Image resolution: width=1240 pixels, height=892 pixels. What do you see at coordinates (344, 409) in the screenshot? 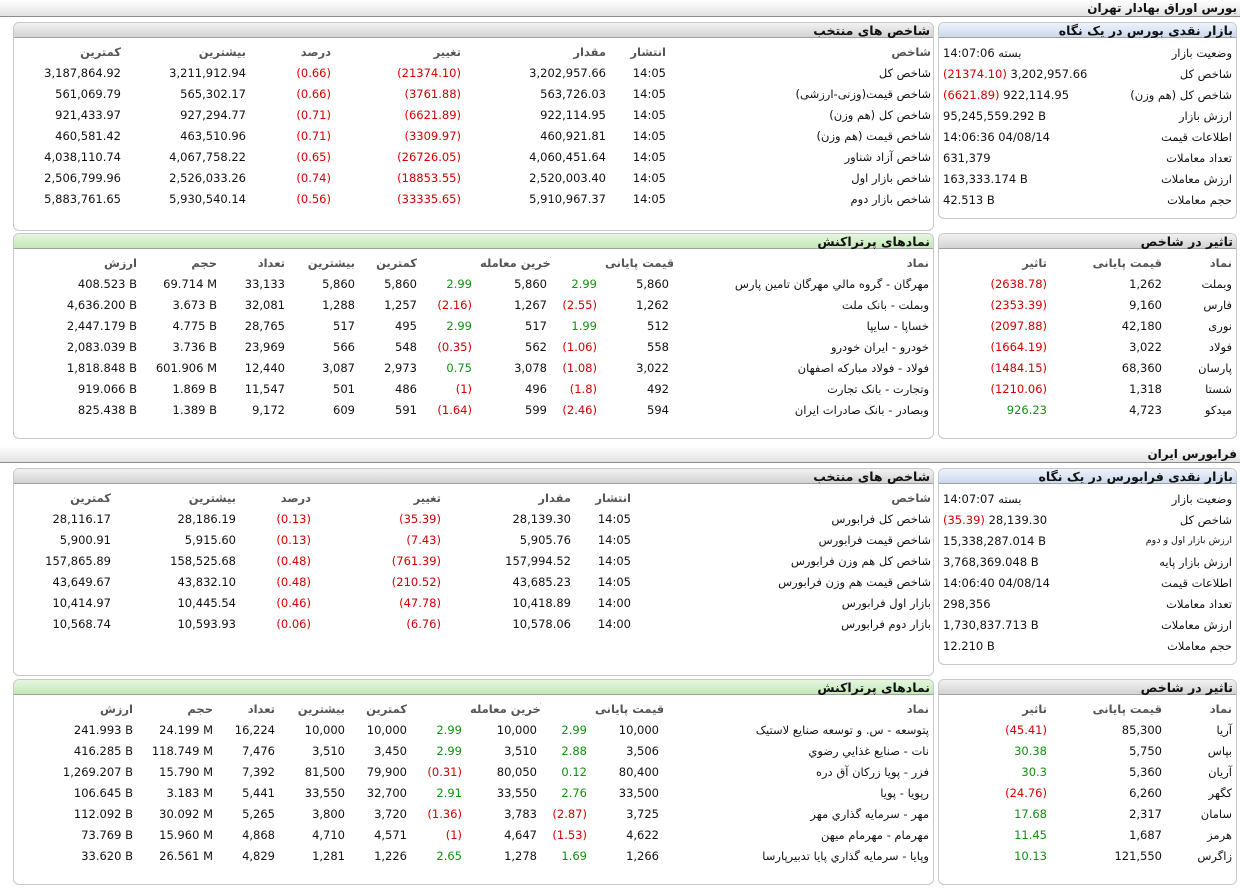
I see `active-cell: 609` at bounding box center [344, 409].